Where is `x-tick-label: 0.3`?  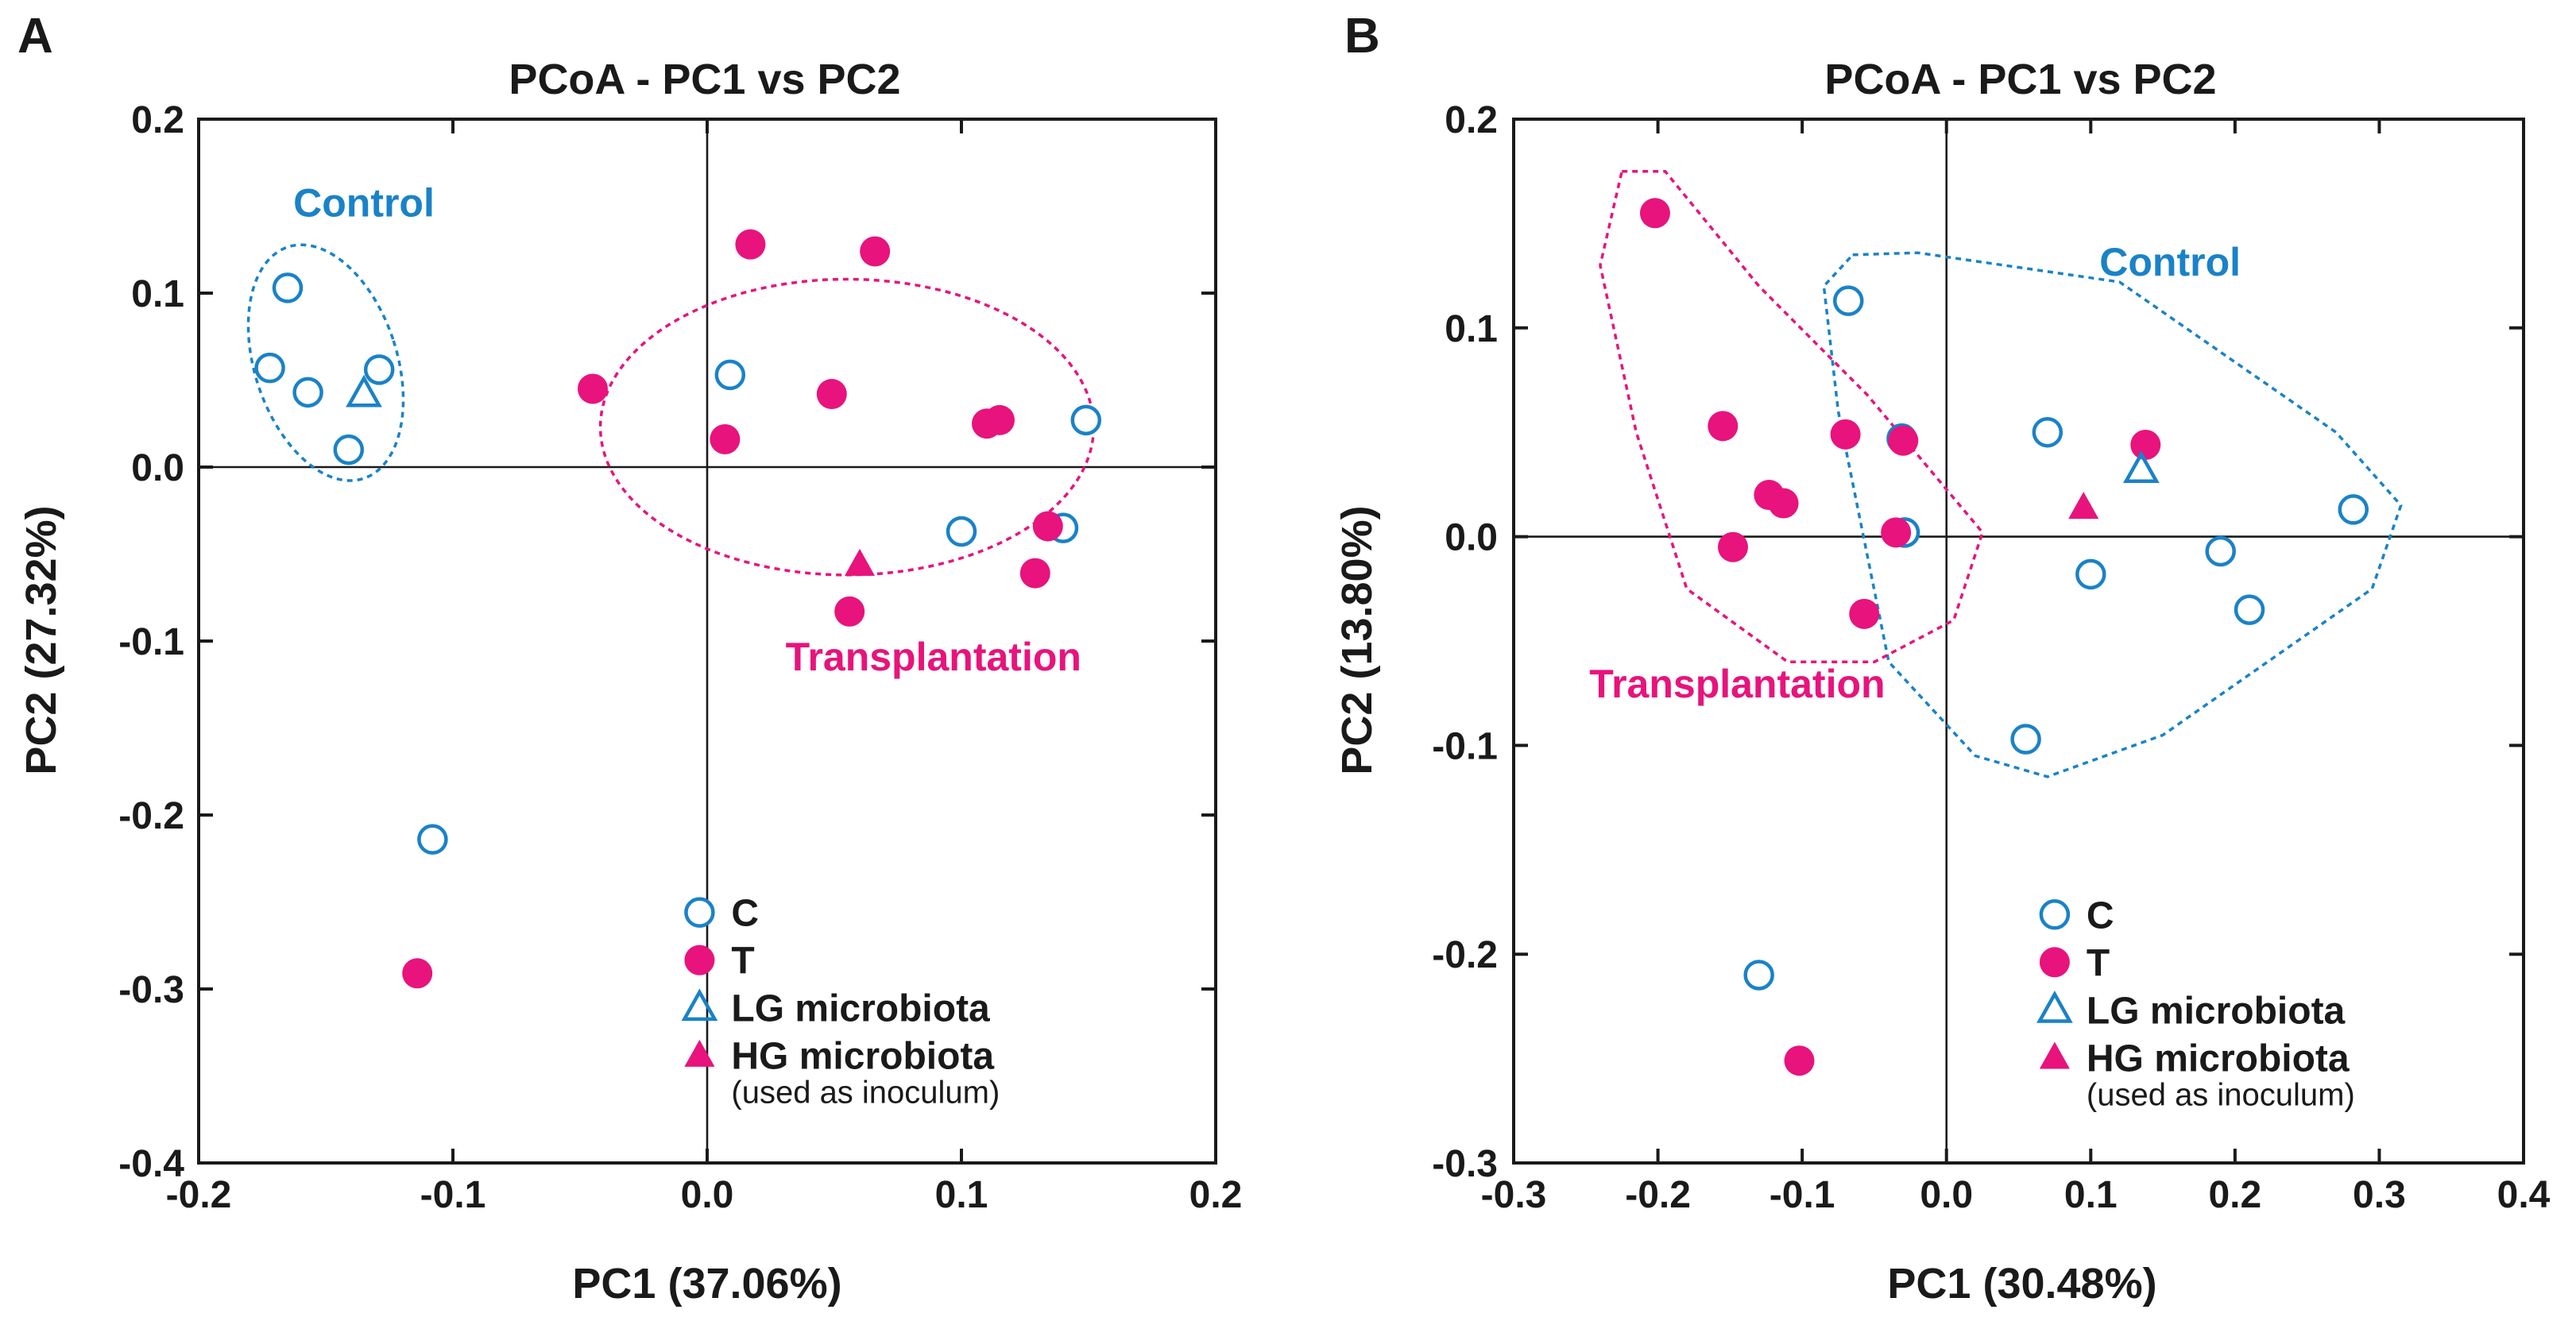
x-tick-label: 0.3 is located at coordinates (2379, 1195).